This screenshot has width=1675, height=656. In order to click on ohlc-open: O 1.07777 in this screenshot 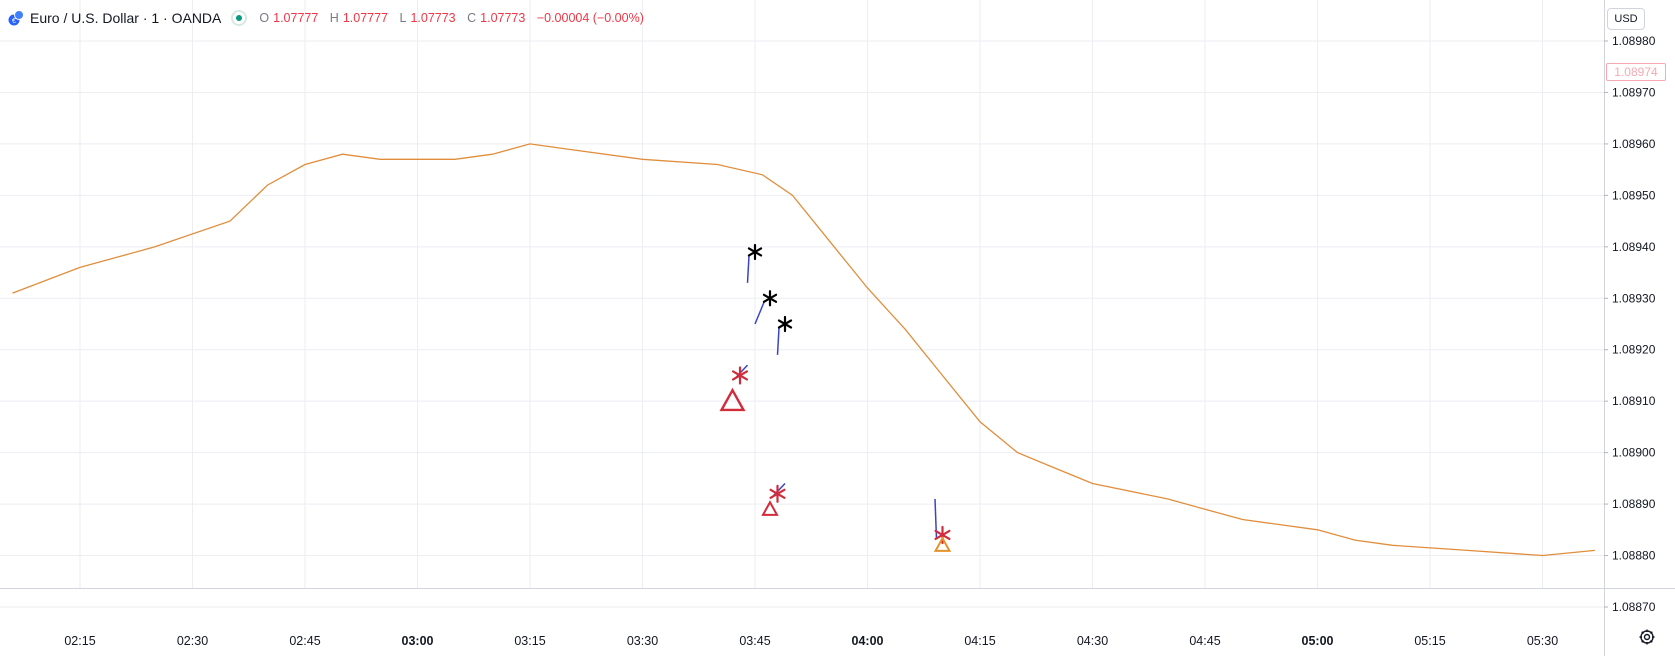, I will do `click(289, 18)`.